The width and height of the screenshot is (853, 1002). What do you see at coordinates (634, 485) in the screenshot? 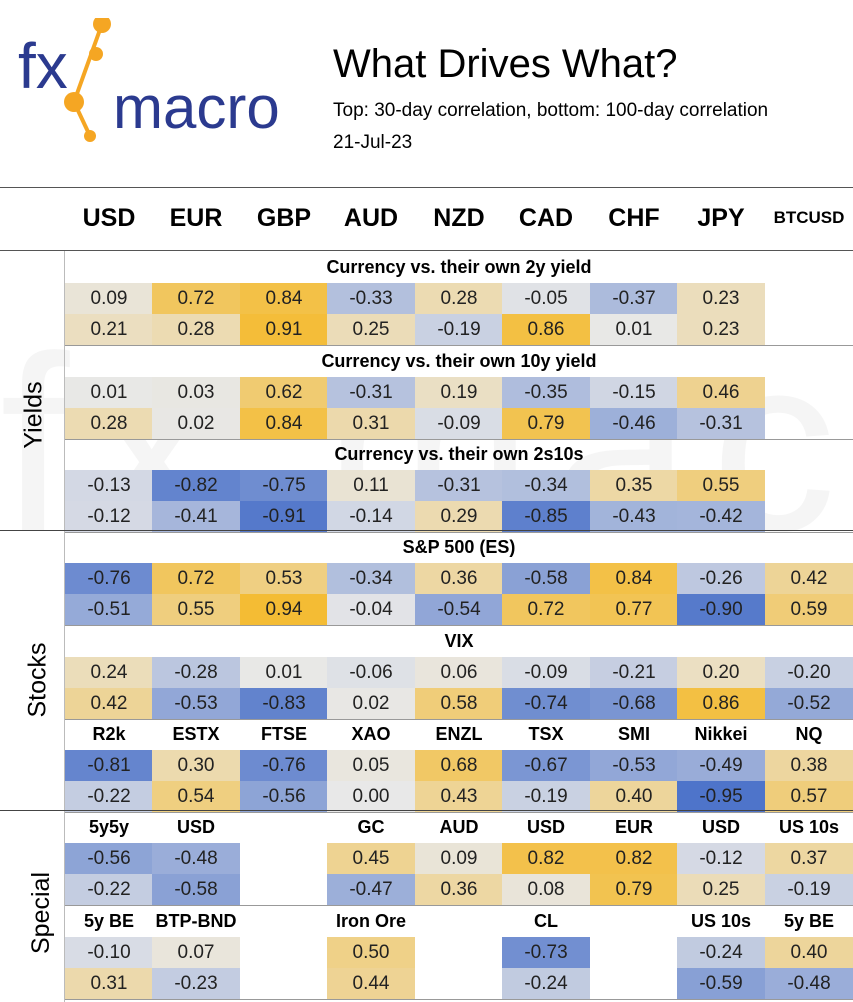
I see `corr-30d-cell: 0.35` at bounding box center [634, 485].